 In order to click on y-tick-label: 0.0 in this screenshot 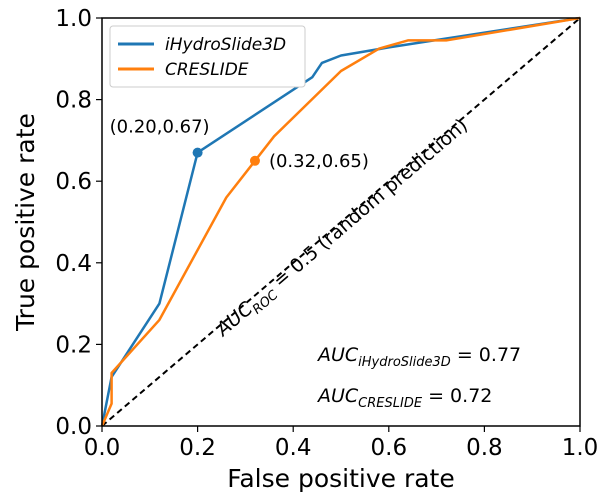, I will do `click(73, 427)`.